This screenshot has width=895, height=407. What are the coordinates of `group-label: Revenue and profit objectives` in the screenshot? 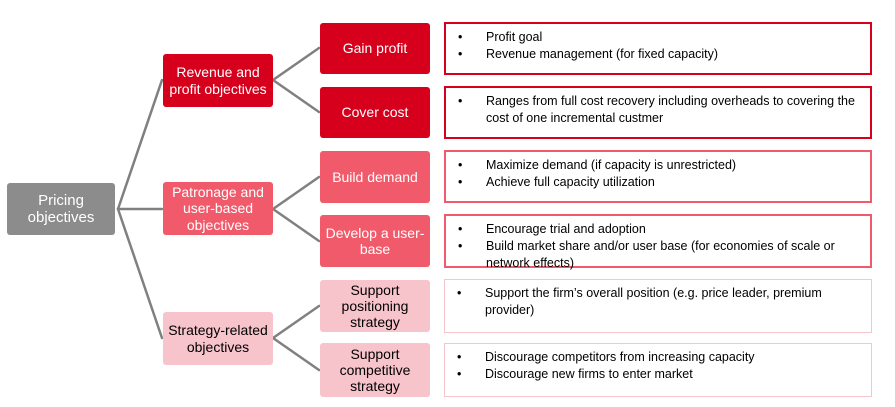 It's located at (218, 80).